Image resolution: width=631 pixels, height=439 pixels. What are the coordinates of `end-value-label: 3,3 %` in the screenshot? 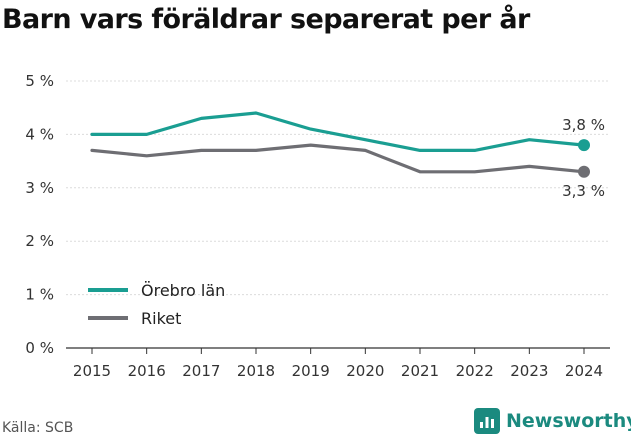 It's located at (583, 191).